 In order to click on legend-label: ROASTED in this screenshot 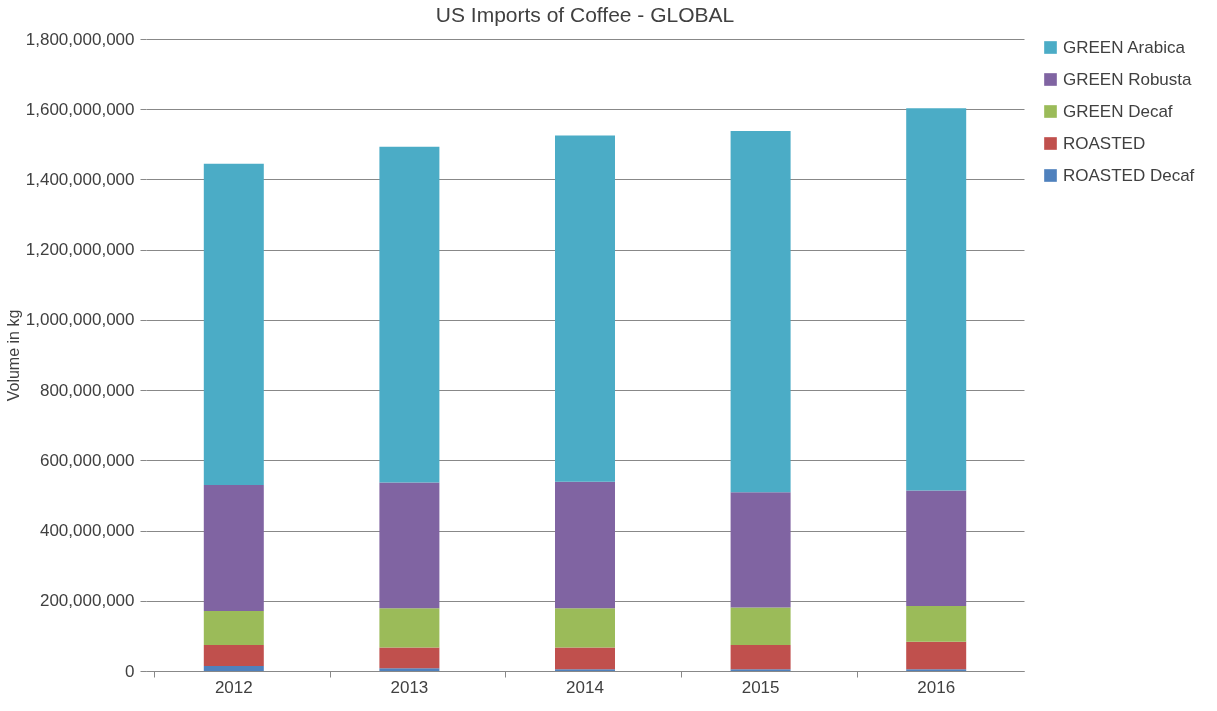, I will do `click(1104, 143)`.